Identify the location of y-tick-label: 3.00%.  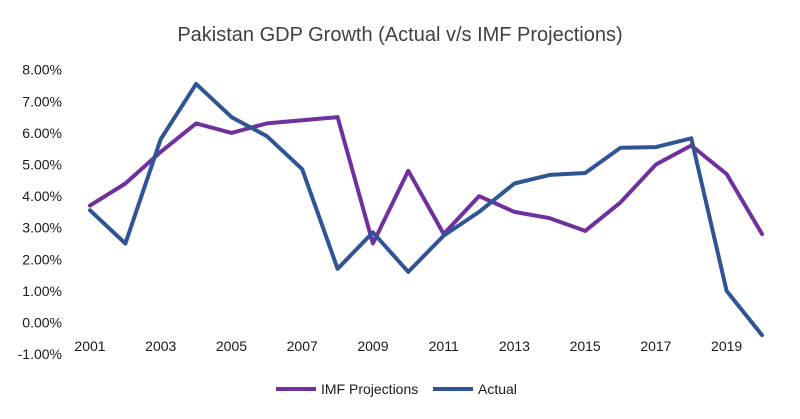
(42, 228).